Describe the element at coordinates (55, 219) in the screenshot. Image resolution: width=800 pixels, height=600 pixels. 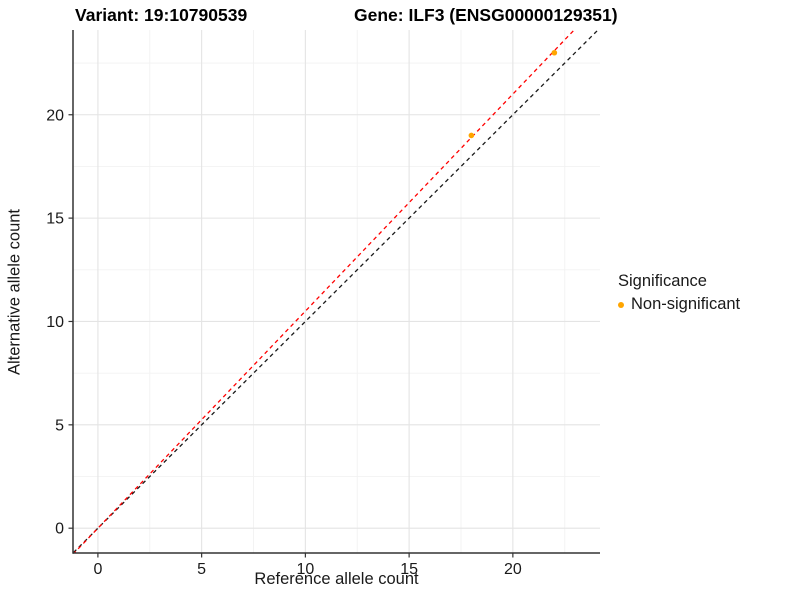
I see `y-tick-label: 15` at that location.